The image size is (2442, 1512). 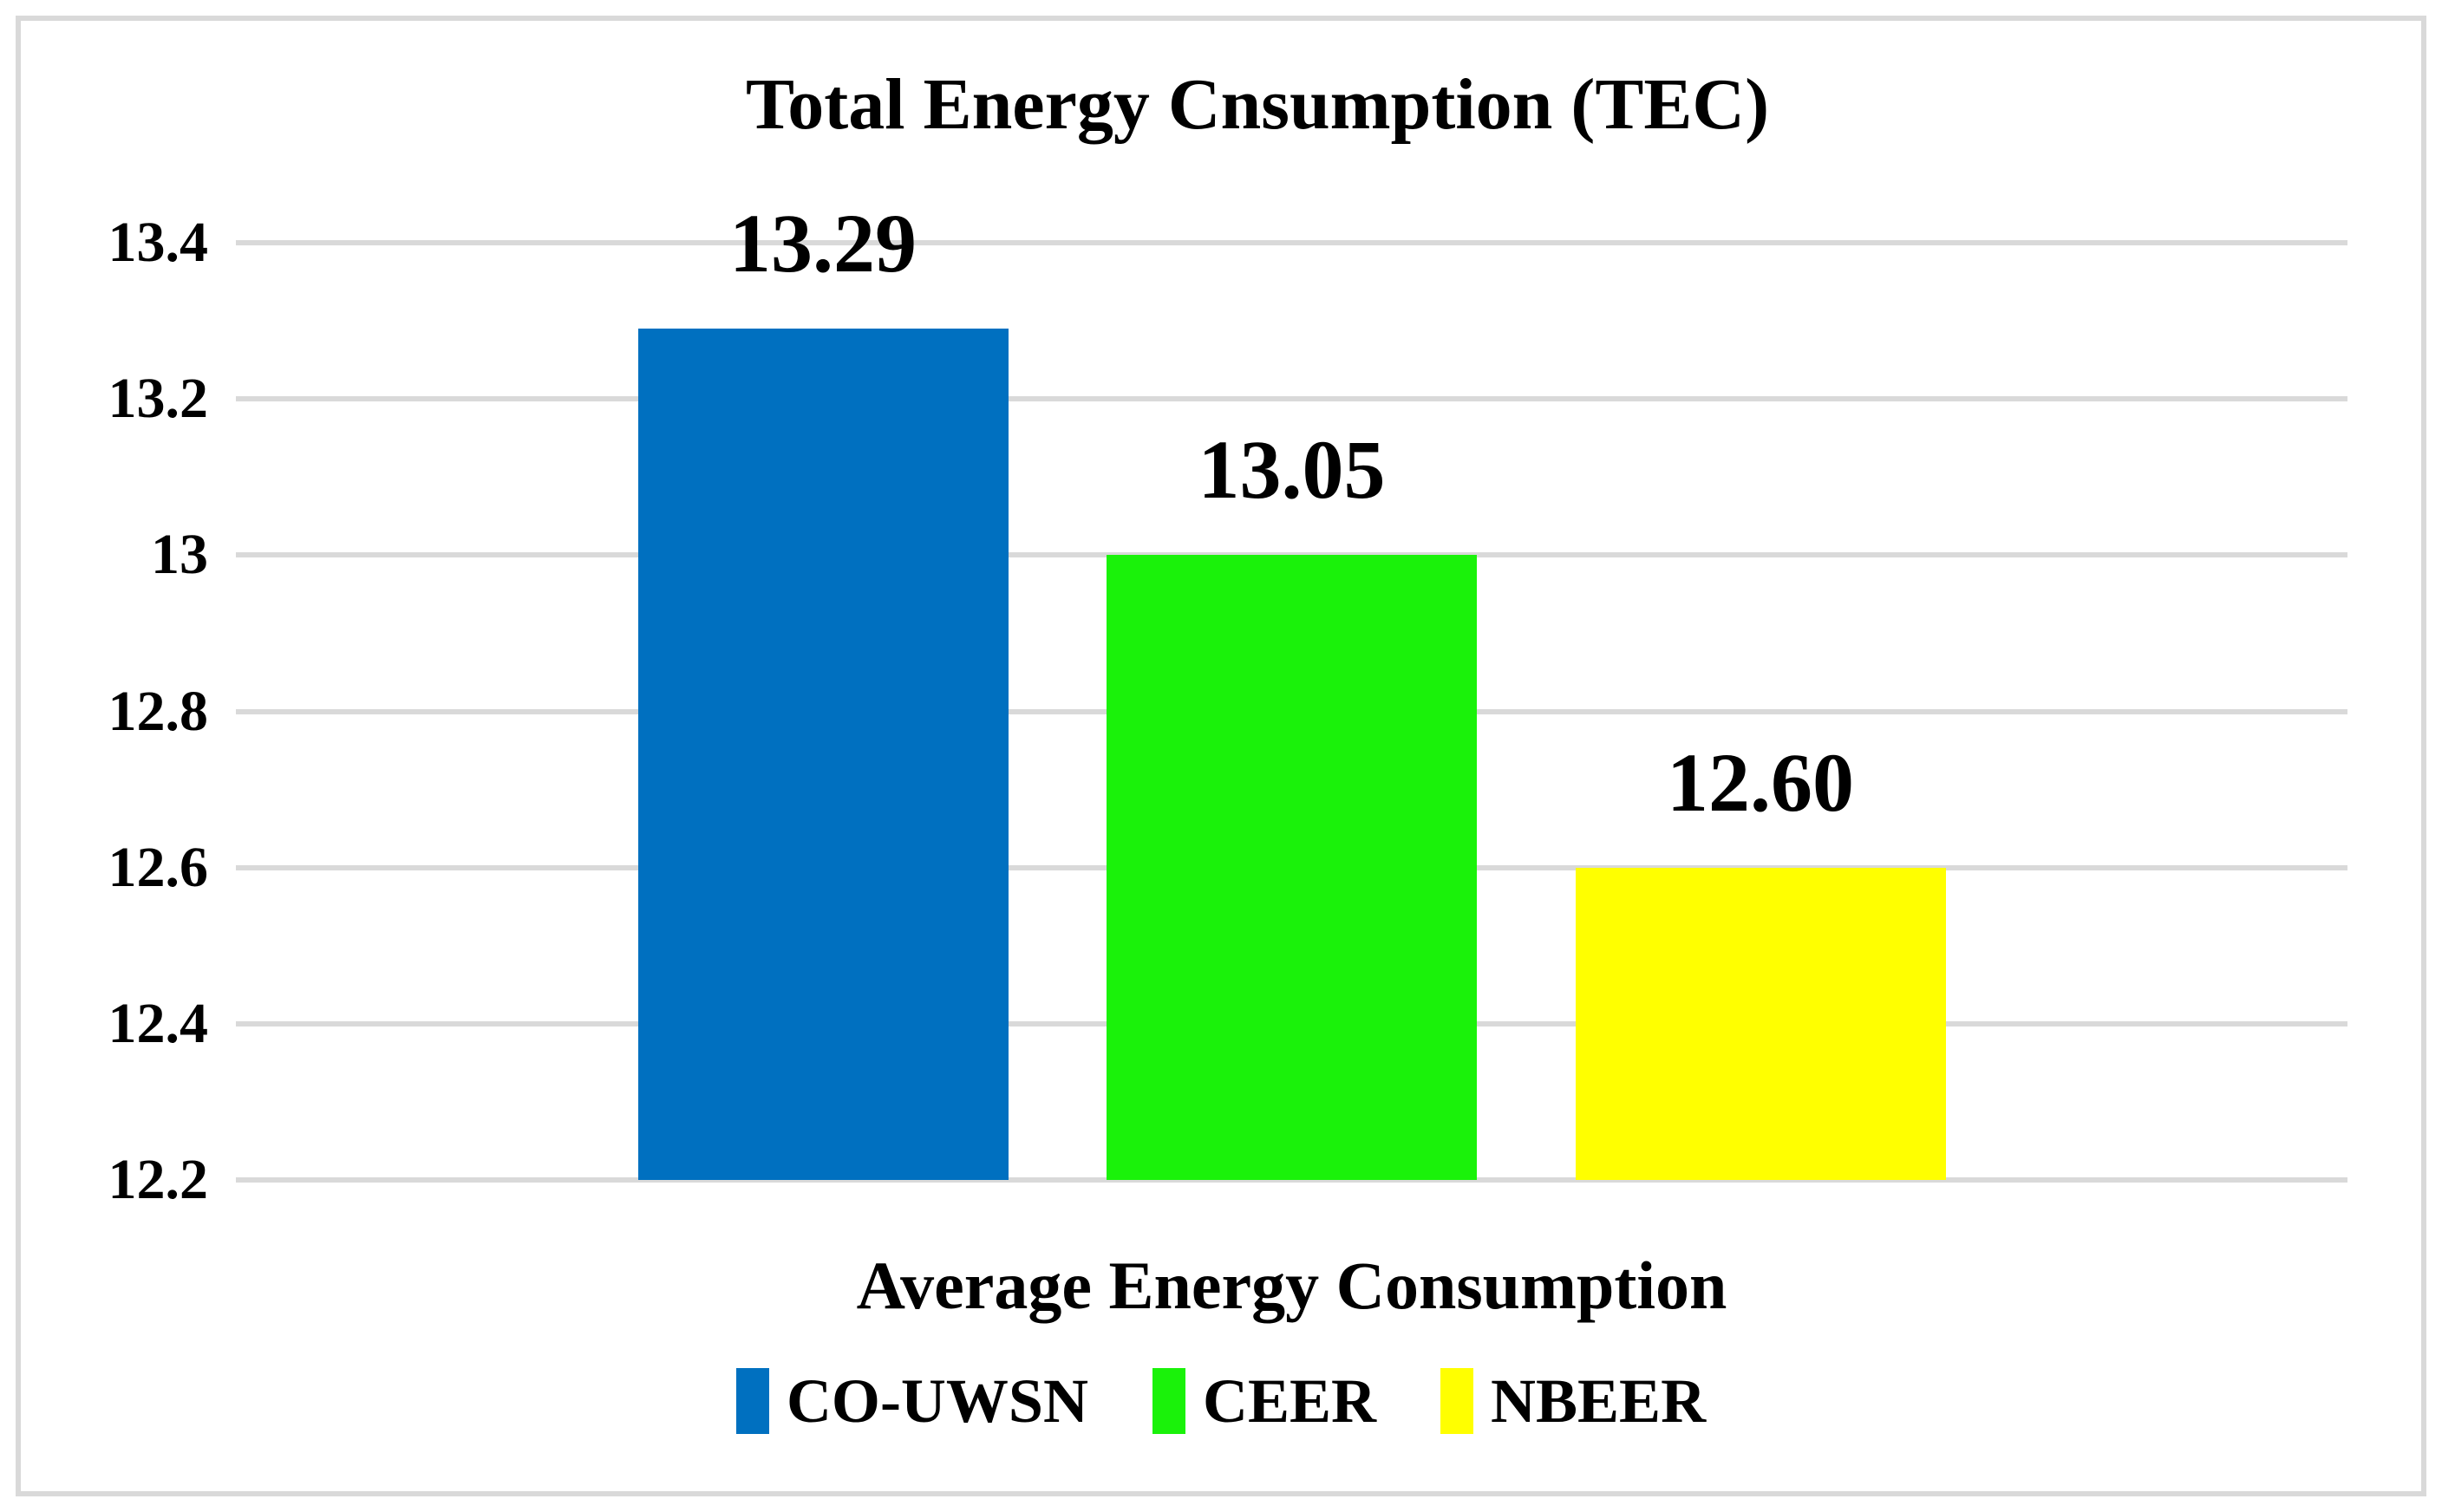 I want to click on y-tick-label-12-8: 12.8, so click(x=158, y=711).